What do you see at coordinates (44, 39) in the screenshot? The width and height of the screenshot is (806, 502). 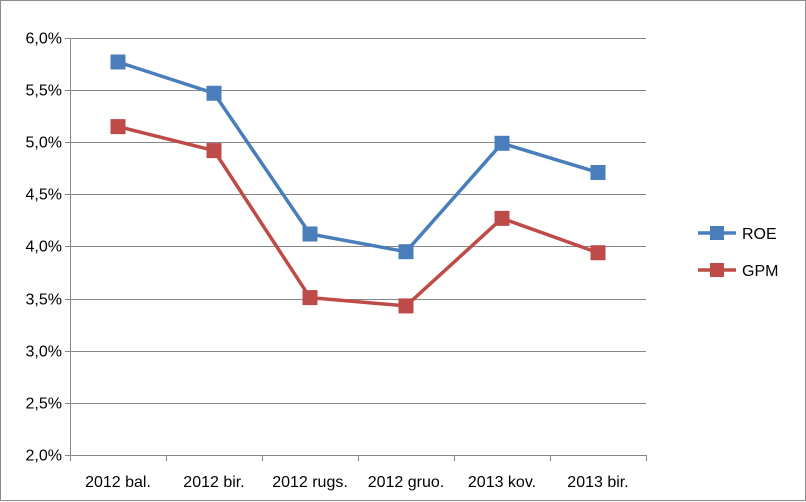 I see `y-tick-label: 6,0%` at bounding box center [44, 39].